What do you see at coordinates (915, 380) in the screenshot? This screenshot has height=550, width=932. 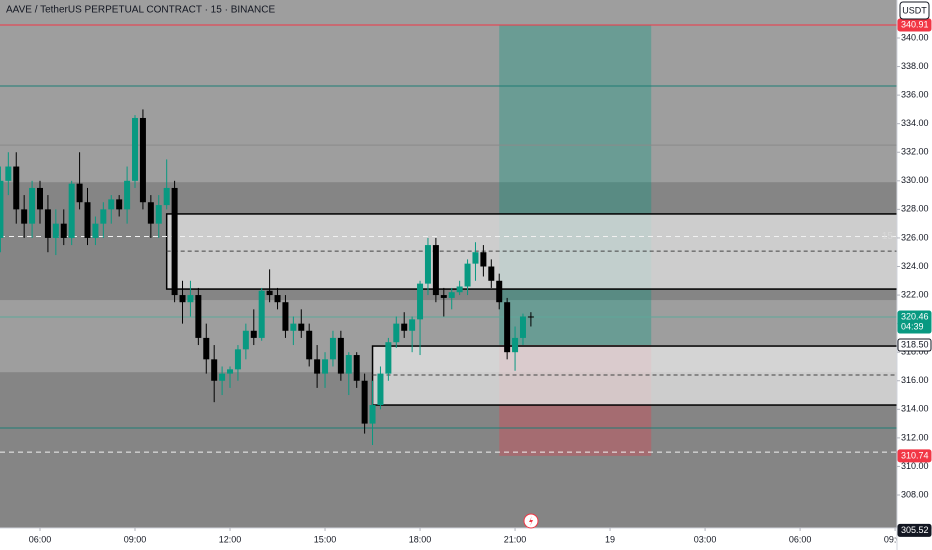 I see `y-tick-label: 316.00` at bounding box center [915, 380].